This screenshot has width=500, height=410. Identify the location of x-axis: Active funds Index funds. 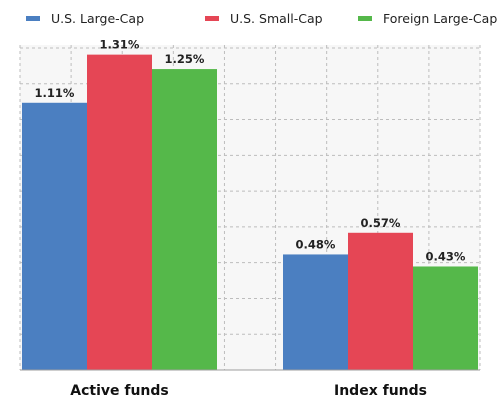
(250, 384).